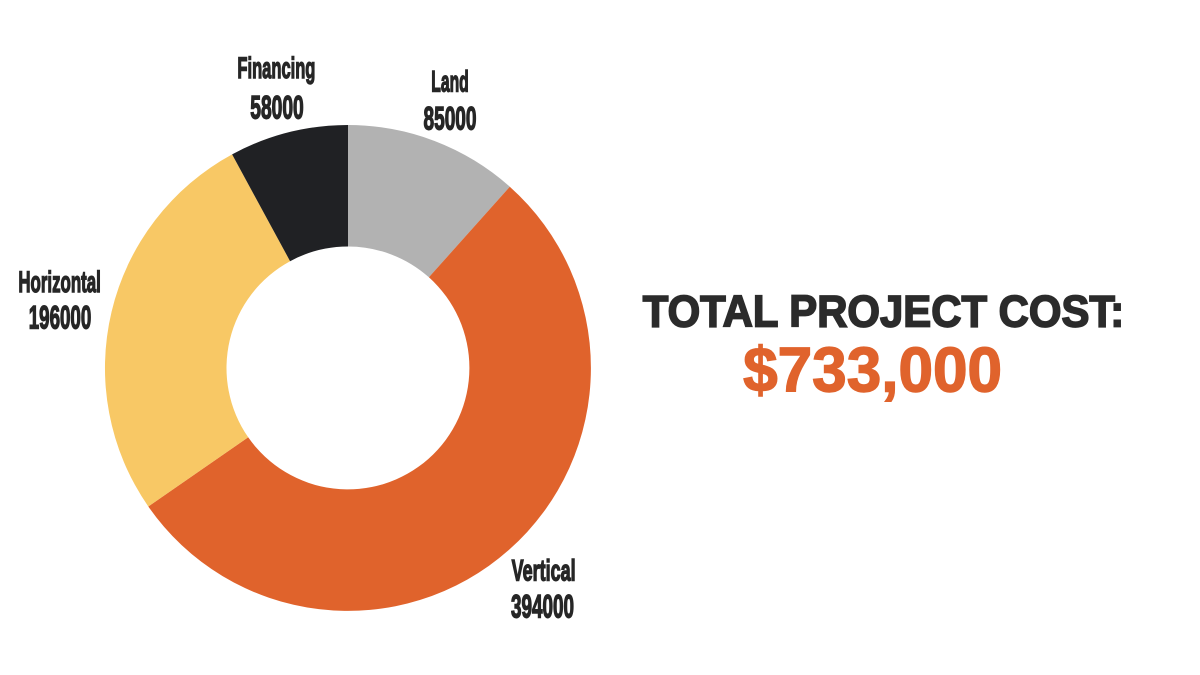  I want to click on svg-text: $733,000, so click(872, 370).